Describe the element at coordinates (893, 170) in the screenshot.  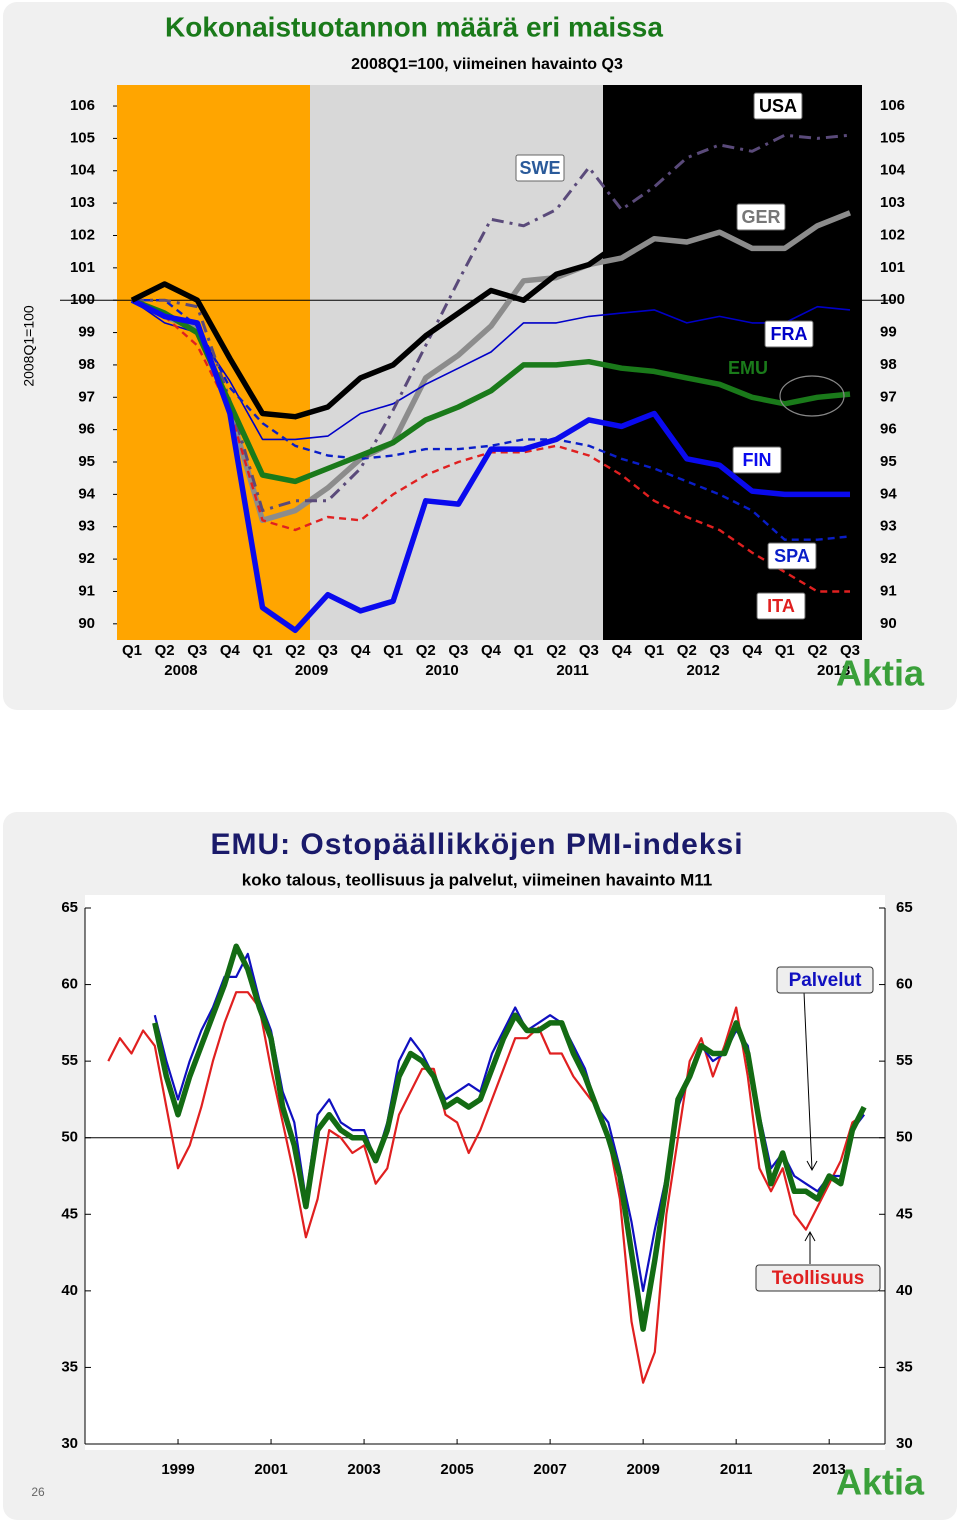
I see `y-tick-label-right: 104` at that location.